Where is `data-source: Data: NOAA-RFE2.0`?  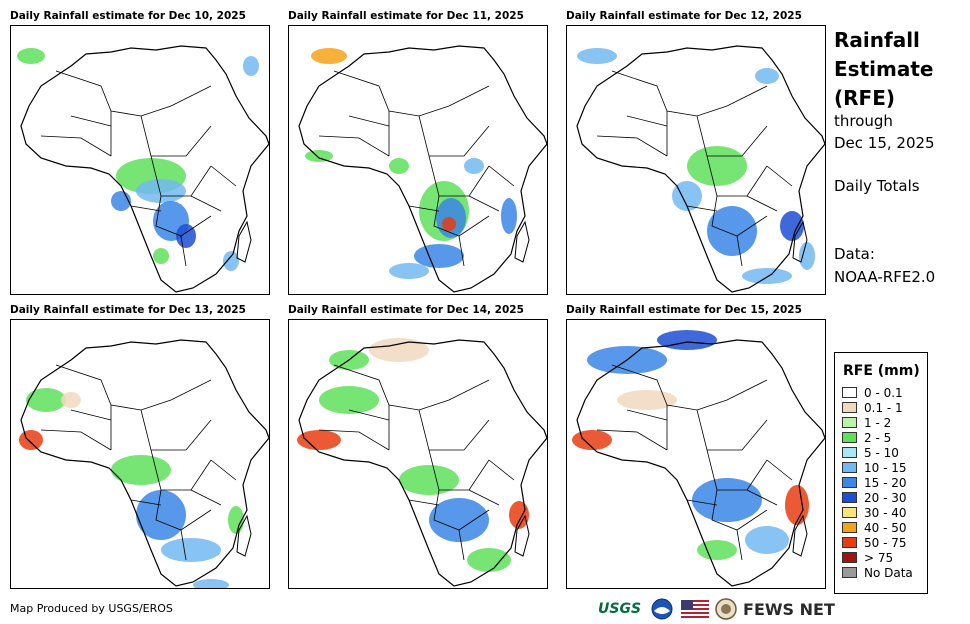
data-source: Data: NOAA-RFE2.0 is located at coordinates (884, 266).